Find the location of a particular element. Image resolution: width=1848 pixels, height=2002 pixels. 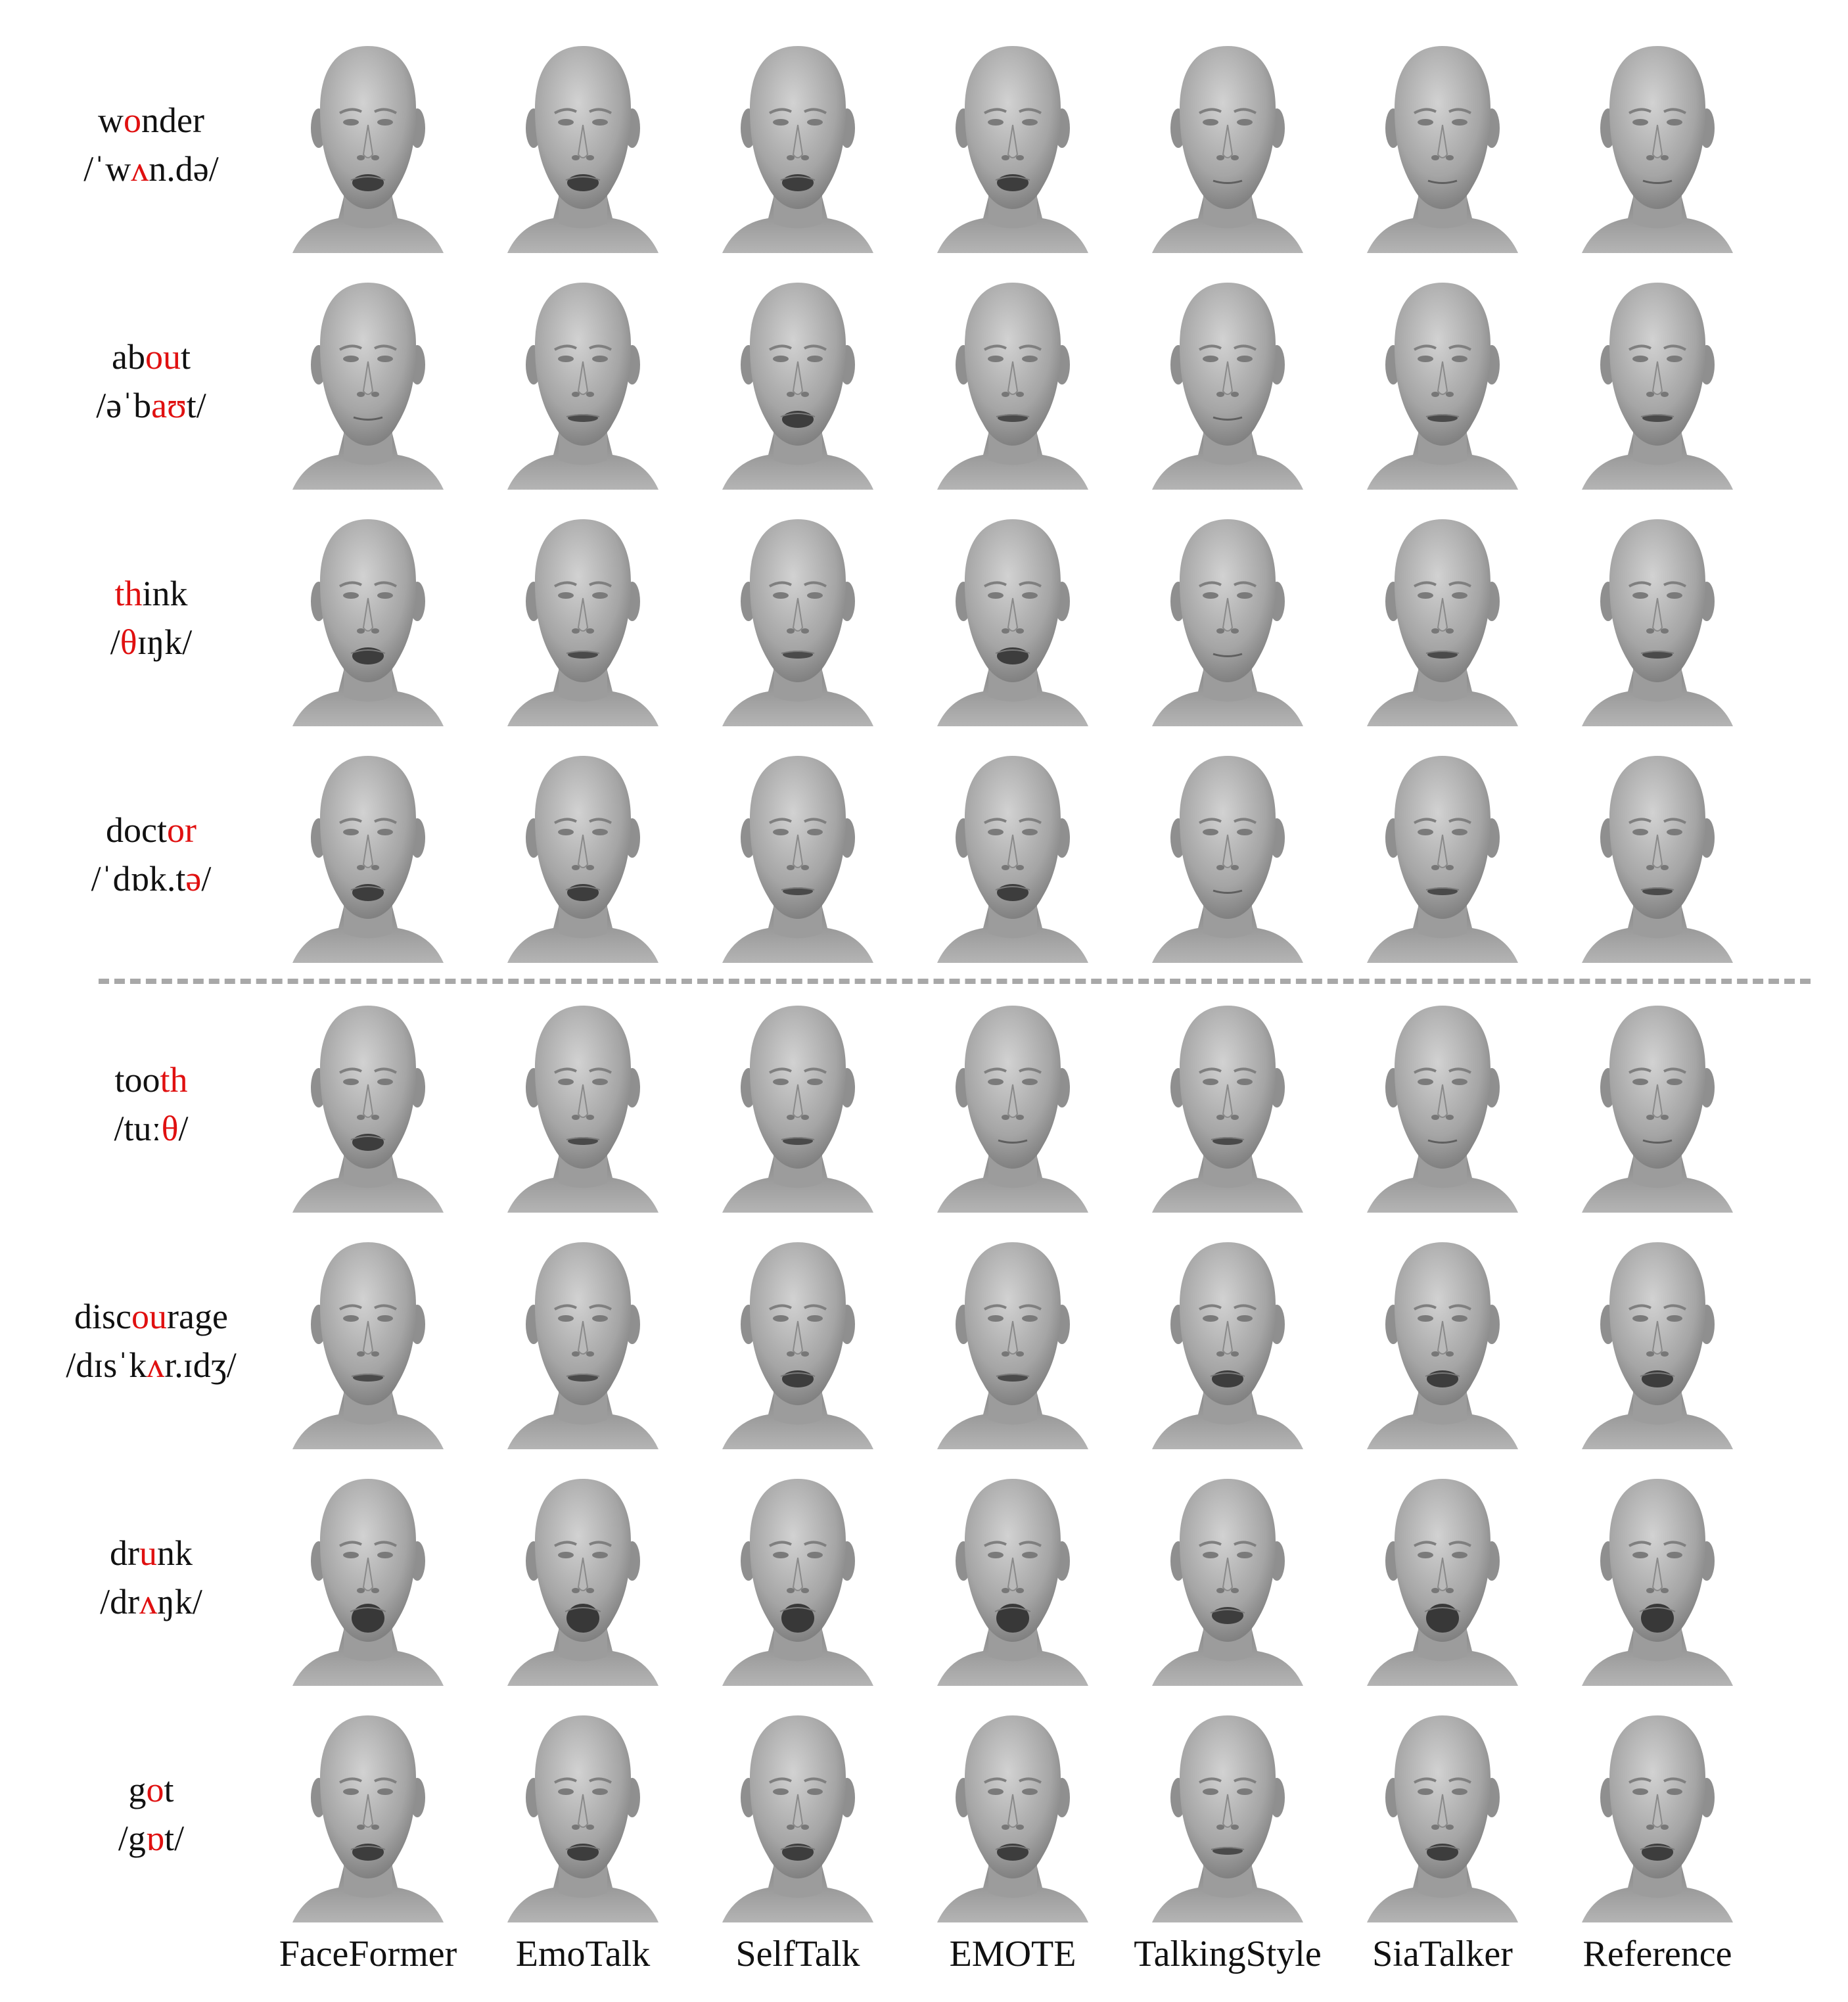

figure-row: think/θɪŋk/ is located at coordinates (924, 618).